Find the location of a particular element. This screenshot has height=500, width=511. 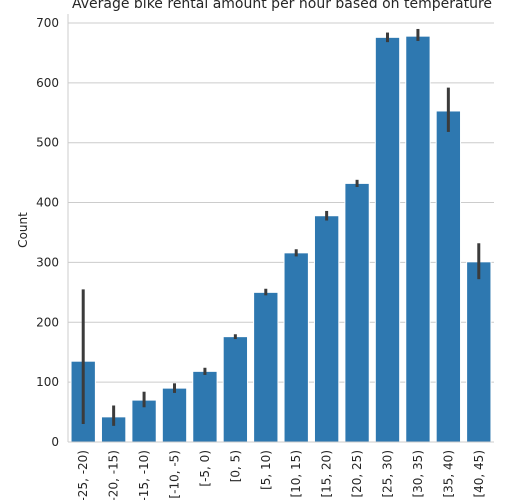

y-tick-label: 300 is located at coordinates (47, 262).